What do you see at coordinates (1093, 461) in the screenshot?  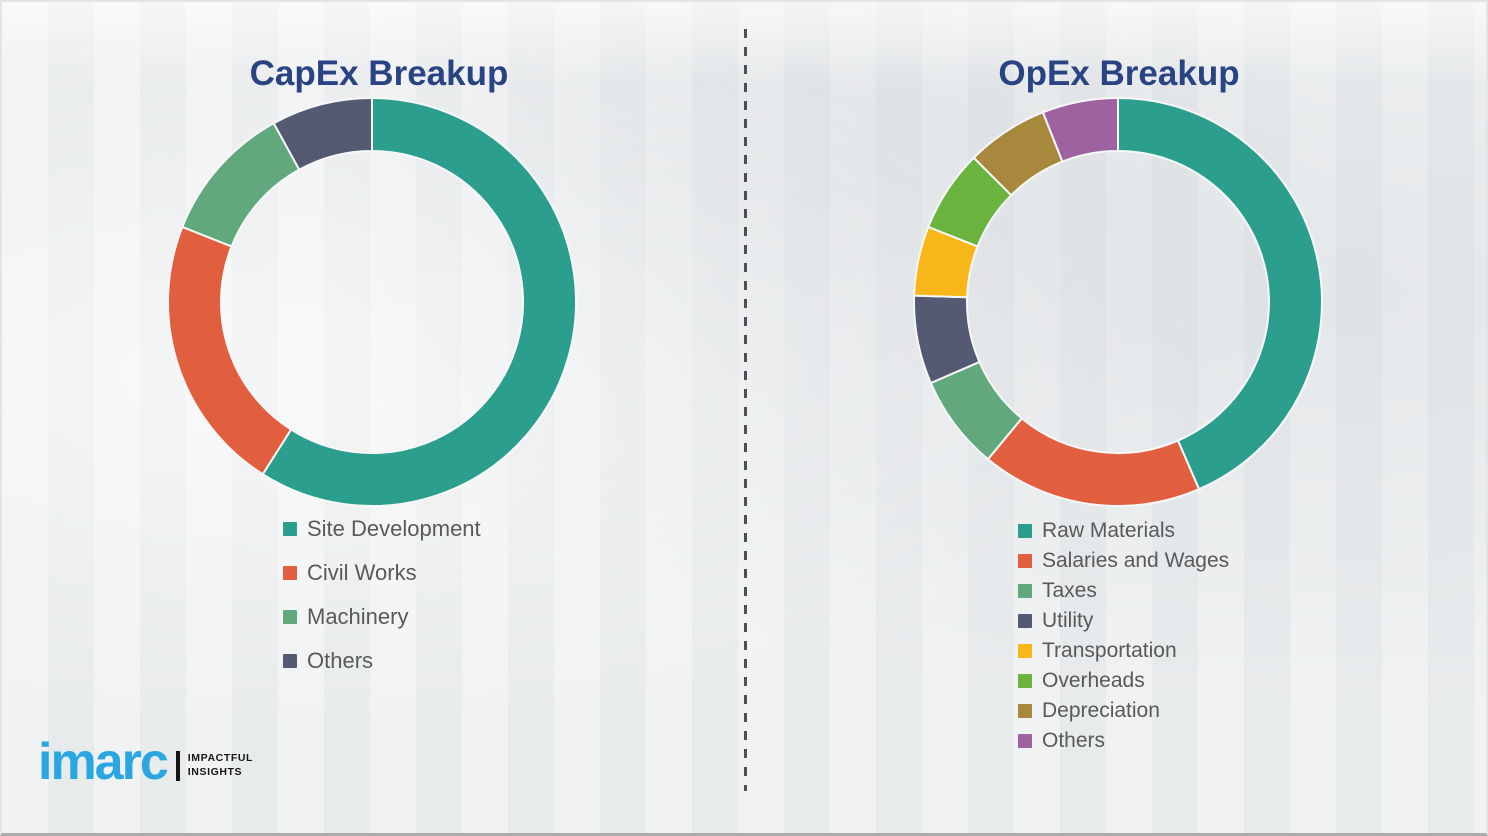 I see `donut-segment-salaries-and-wages` at bounding box center [1093, 461].